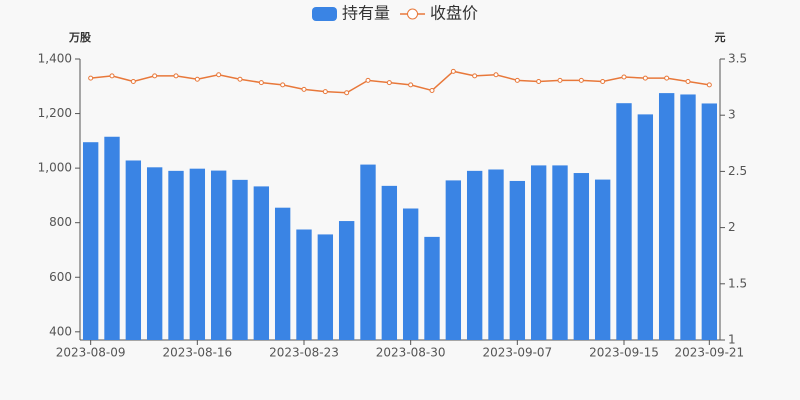  I want to click on x-tick-label: 2023-09-07, so click(517, 353).